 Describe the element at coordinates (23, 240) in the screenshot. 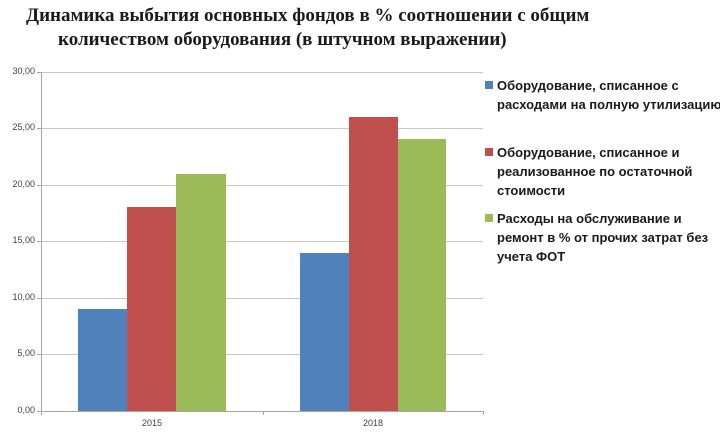

I see `y-tick-label: 15,00` at that location.